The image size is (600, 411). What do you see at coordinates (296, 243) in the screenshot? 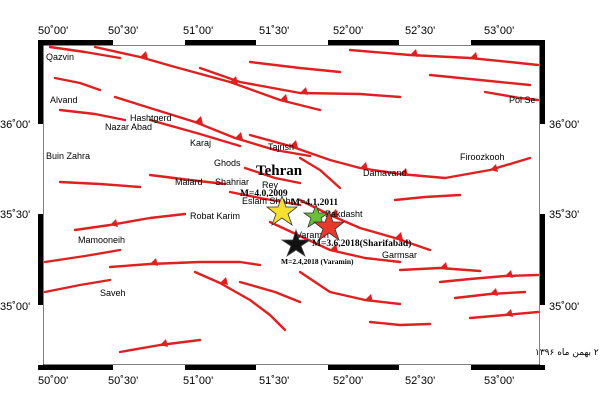
I see `quake-star-2018-varamin` at bounding box center [296, 243].